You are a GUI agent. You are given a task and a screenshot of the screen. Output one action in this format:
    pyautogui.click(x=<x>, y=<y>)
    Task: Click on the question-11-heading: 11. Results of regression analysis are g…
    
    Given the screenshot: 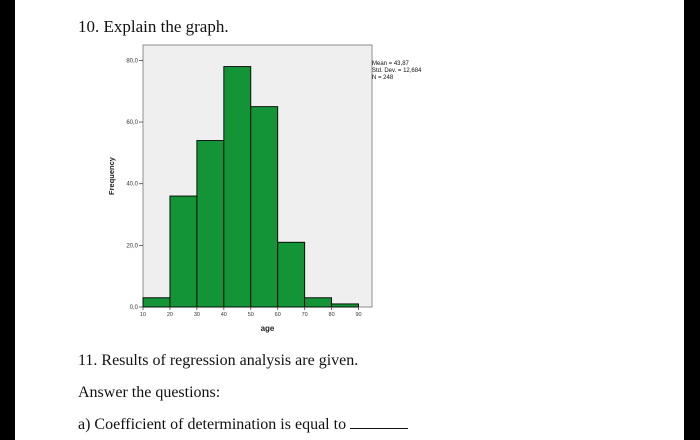 What is the action you would take?
    pyautogui.click(x=218, y=360)
    